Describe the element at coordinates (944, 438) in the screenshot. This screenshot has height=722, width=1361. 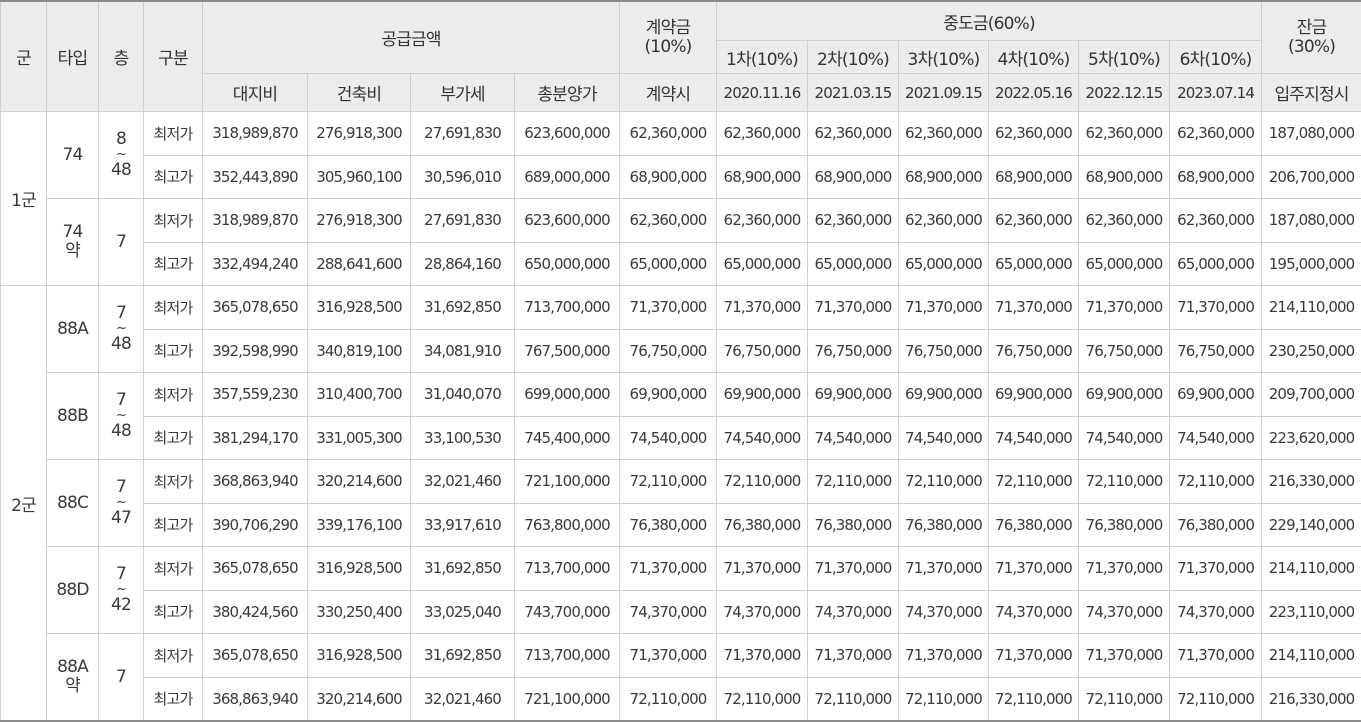
I see `amount-m3: 74,540,000` at that location.